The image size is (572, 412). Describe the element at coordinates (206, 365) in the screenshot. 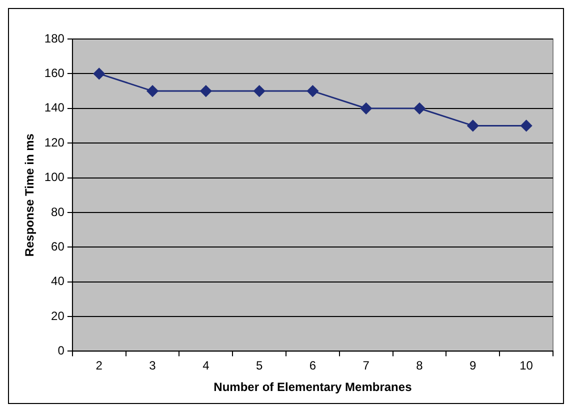

I see `x-tick-label: 4` at that location.